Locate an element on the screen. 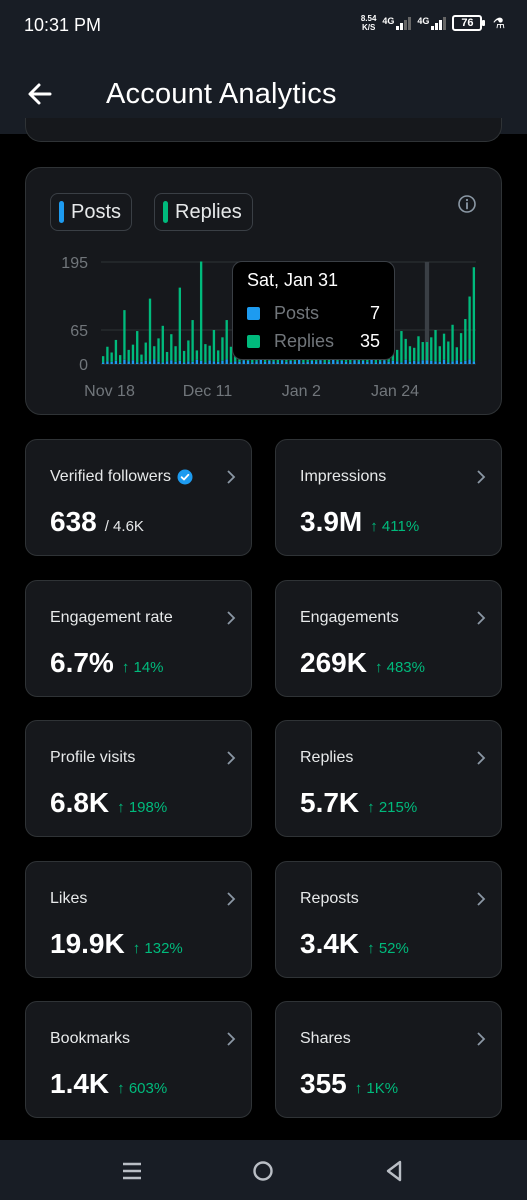 Image resolution: width=527 pixels, height=1200 pixels. metric-change: ↑ 14% is located at coordinates (142, 667).